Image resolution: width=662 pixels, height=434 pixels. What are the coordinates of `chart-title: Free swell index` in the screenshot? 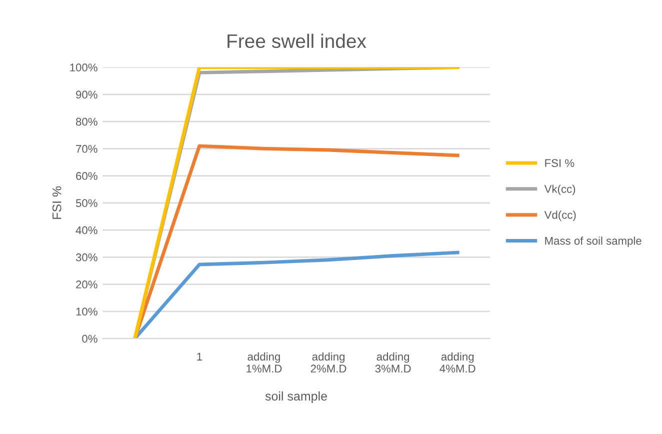 It's located at (297, 41).